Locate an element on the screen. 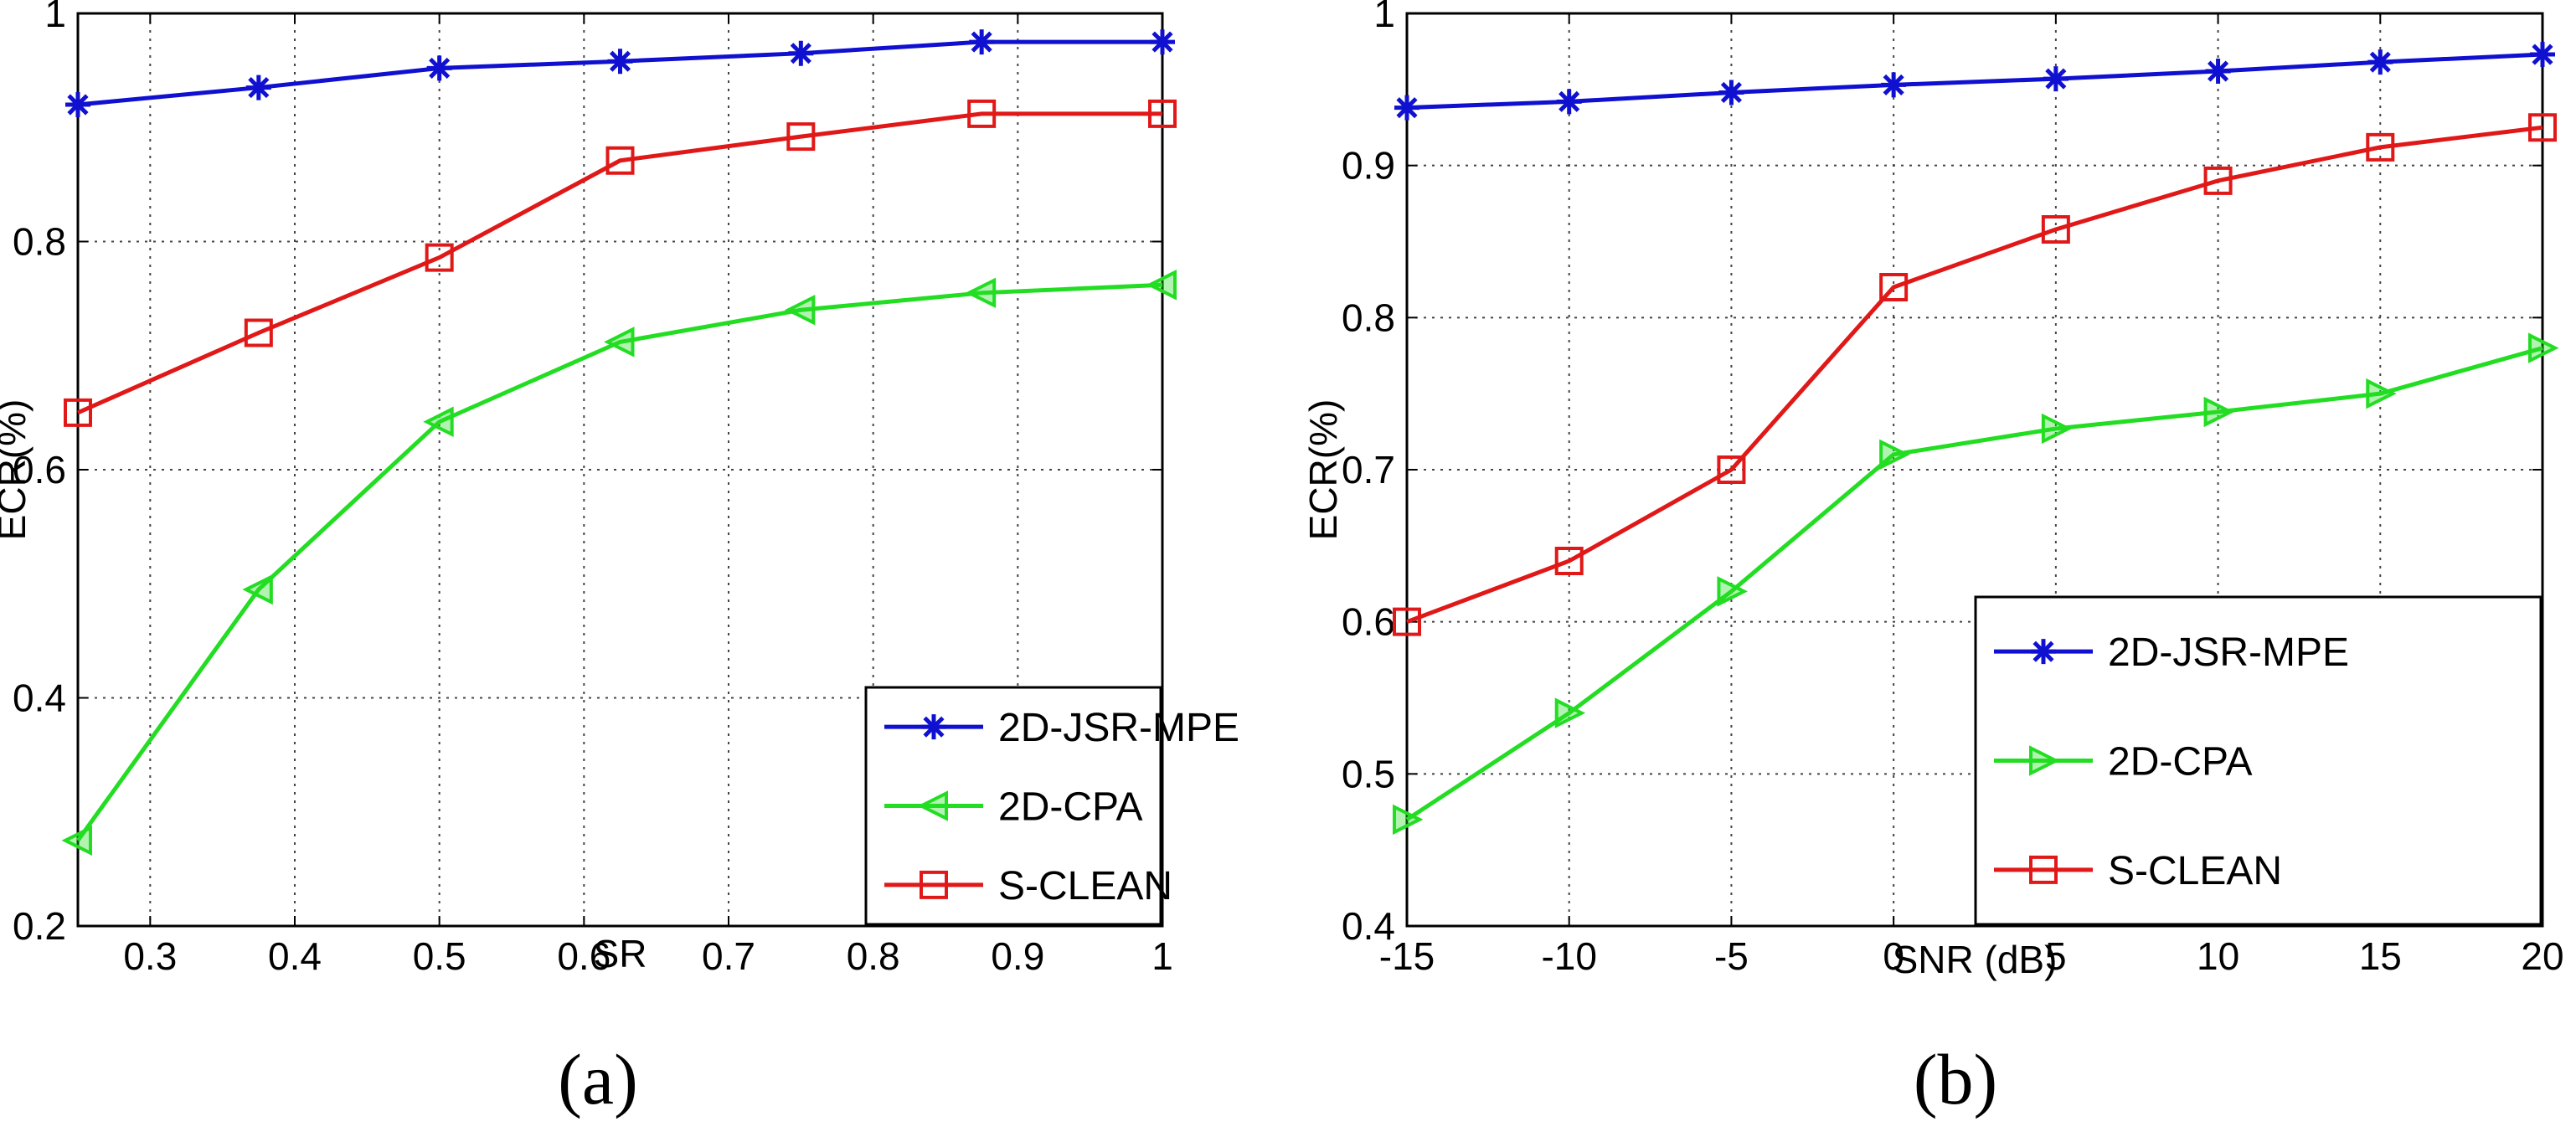  x-tick-label: 5 is located at coordinates (2056, 956).